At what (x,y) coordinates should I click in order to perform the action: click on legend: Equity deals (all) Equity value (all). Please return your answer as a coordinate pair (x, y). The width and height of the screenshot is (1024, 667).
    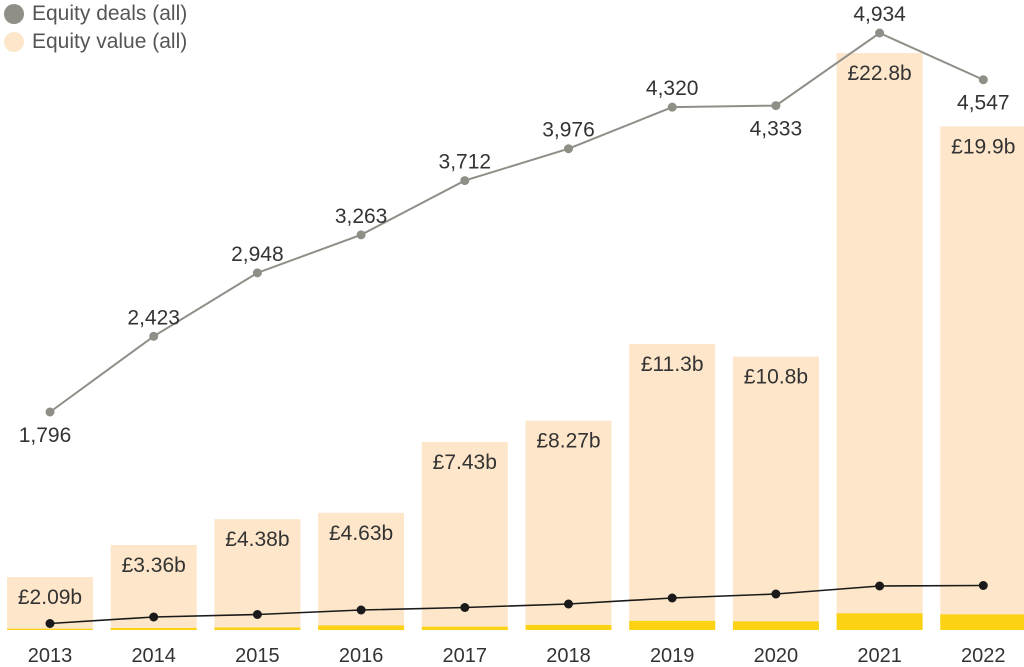
    Looking at the image, I should click on (95, 28).